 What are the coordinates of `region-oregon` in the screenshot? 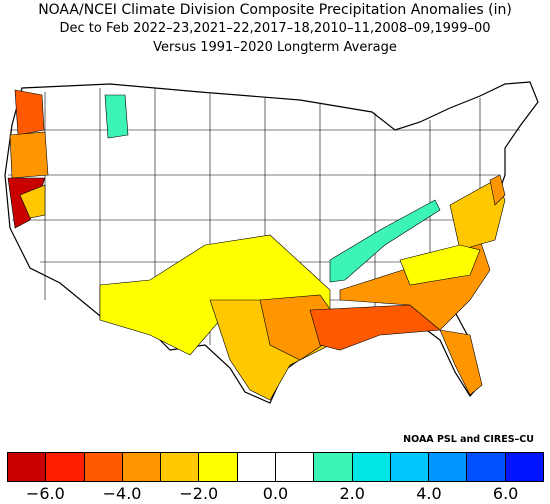 It's located at (29, 155).